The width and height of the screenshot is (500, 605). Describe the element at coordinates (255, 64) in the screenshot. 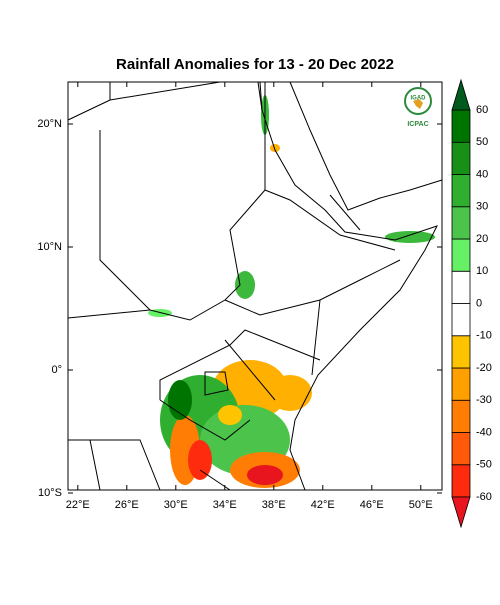

I see `title: Rainfall Anomalies for 13 - 20 Dec 2022` at that location.